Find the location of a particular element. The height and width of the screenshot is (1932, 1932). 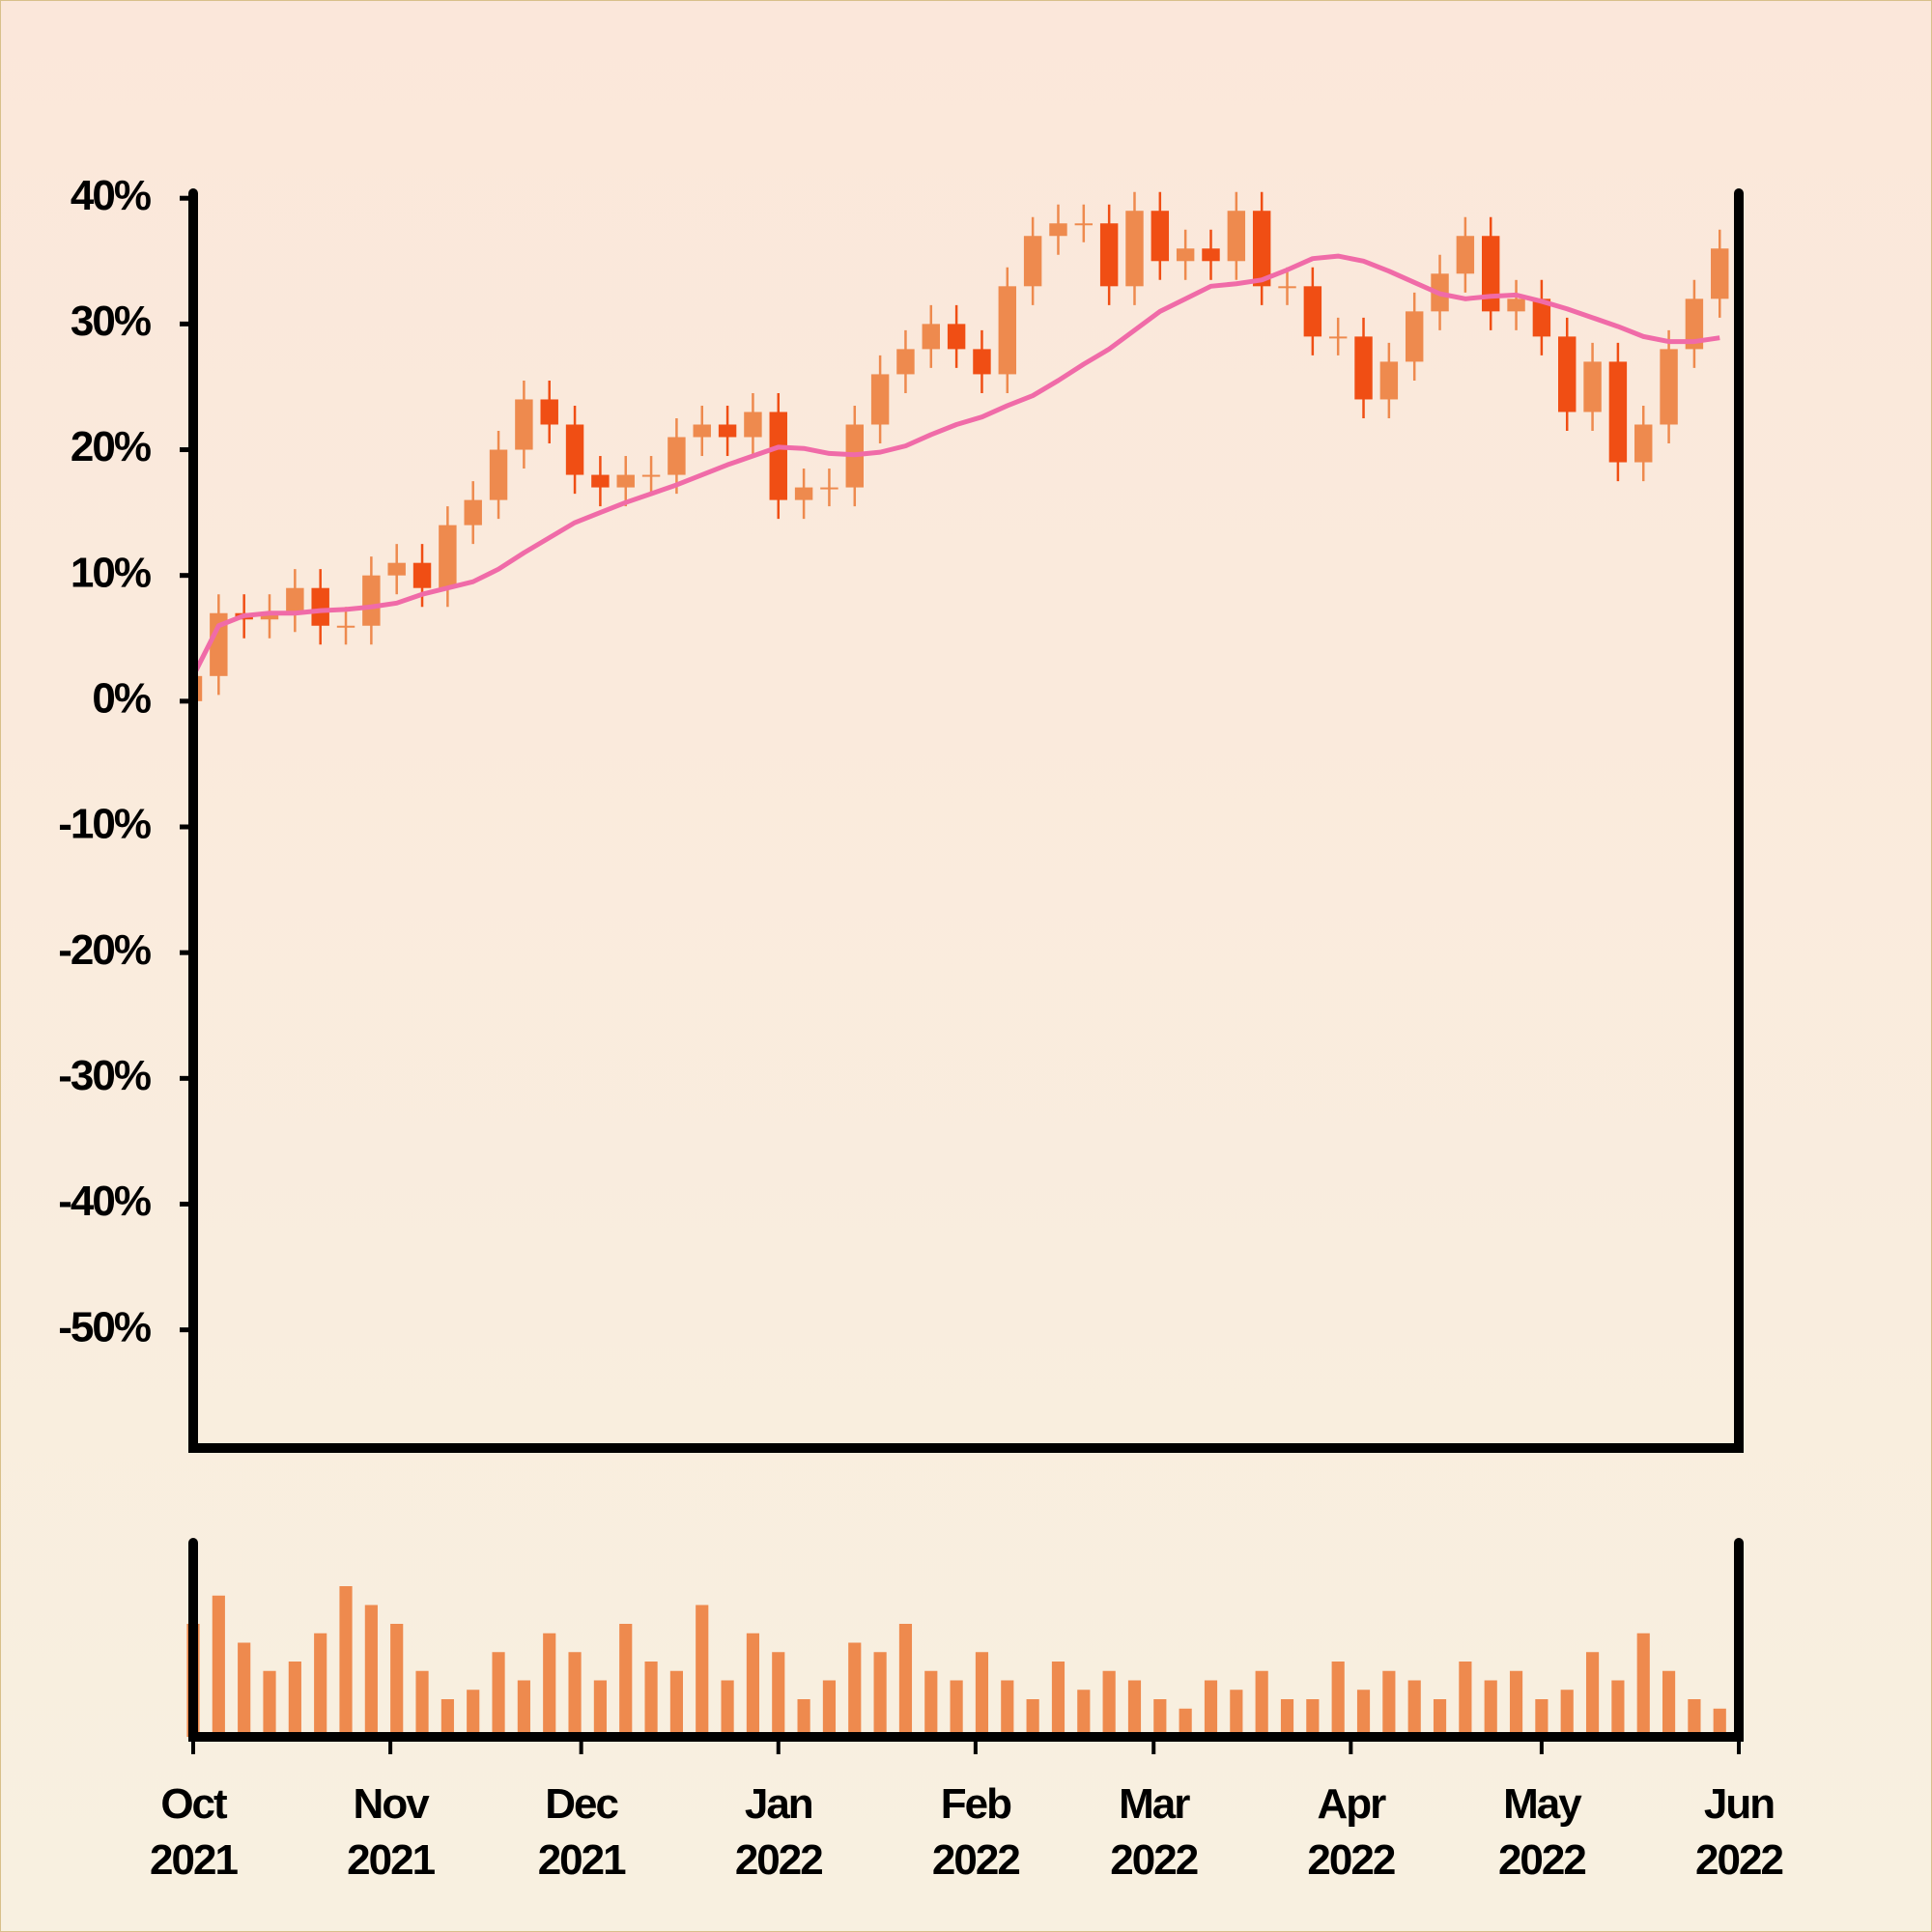

y-tick-label: -30% is located at coordinates (104, 1075).